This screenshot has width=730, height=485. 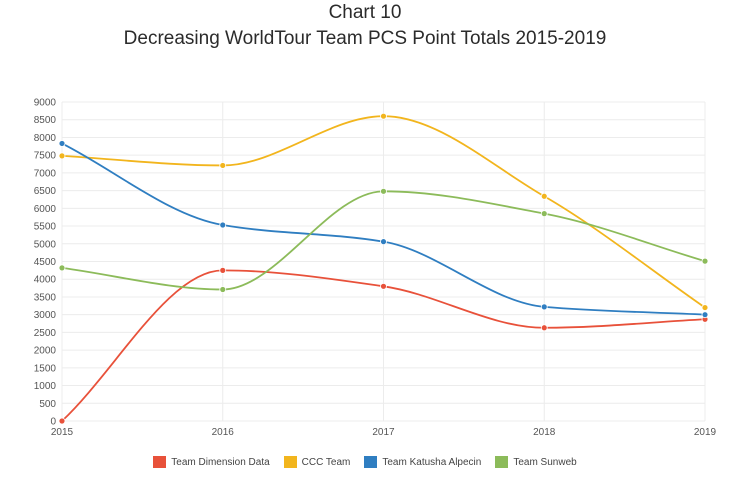 What do you see at coordinates (45, 386) in the screenshot?
I see `y-tick-label: 1000` at bounding box center [45, 386].